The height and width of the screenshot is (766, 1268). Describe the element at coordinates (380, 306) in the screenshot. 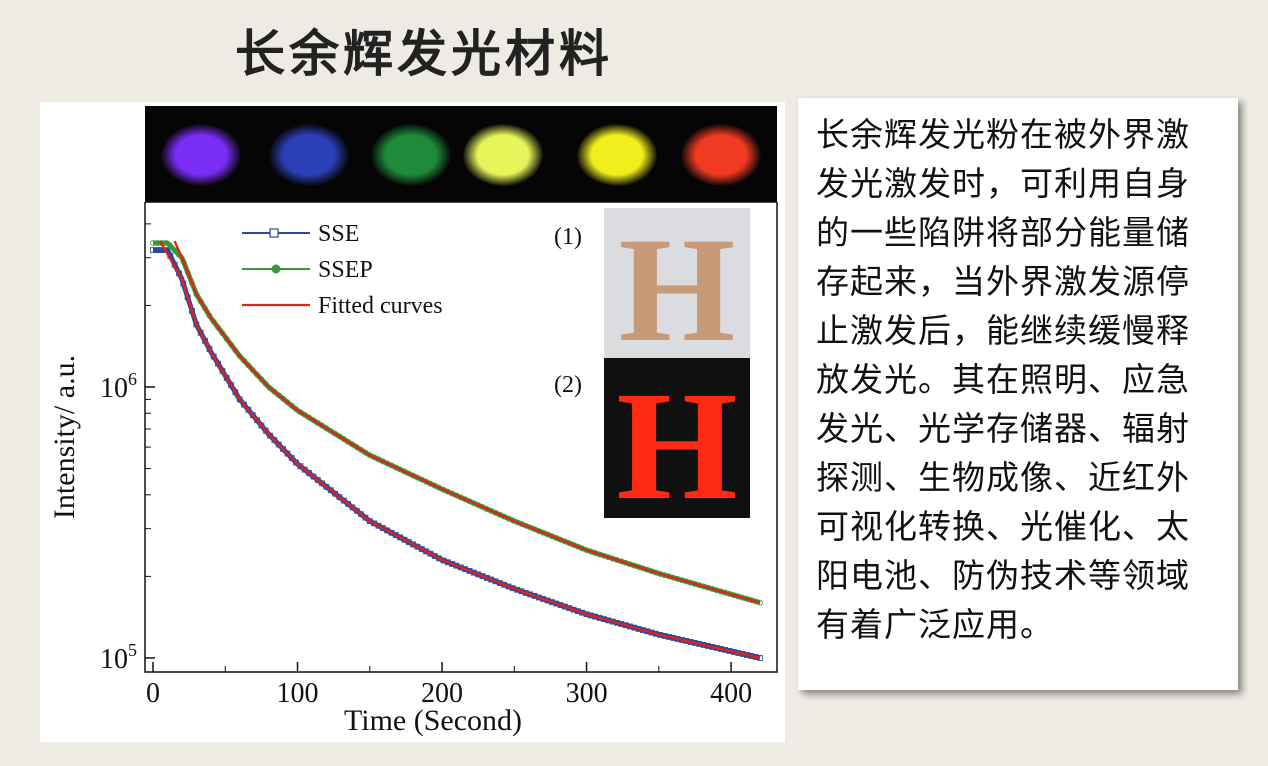

I see `legend-label: Fitted curves` at that location.